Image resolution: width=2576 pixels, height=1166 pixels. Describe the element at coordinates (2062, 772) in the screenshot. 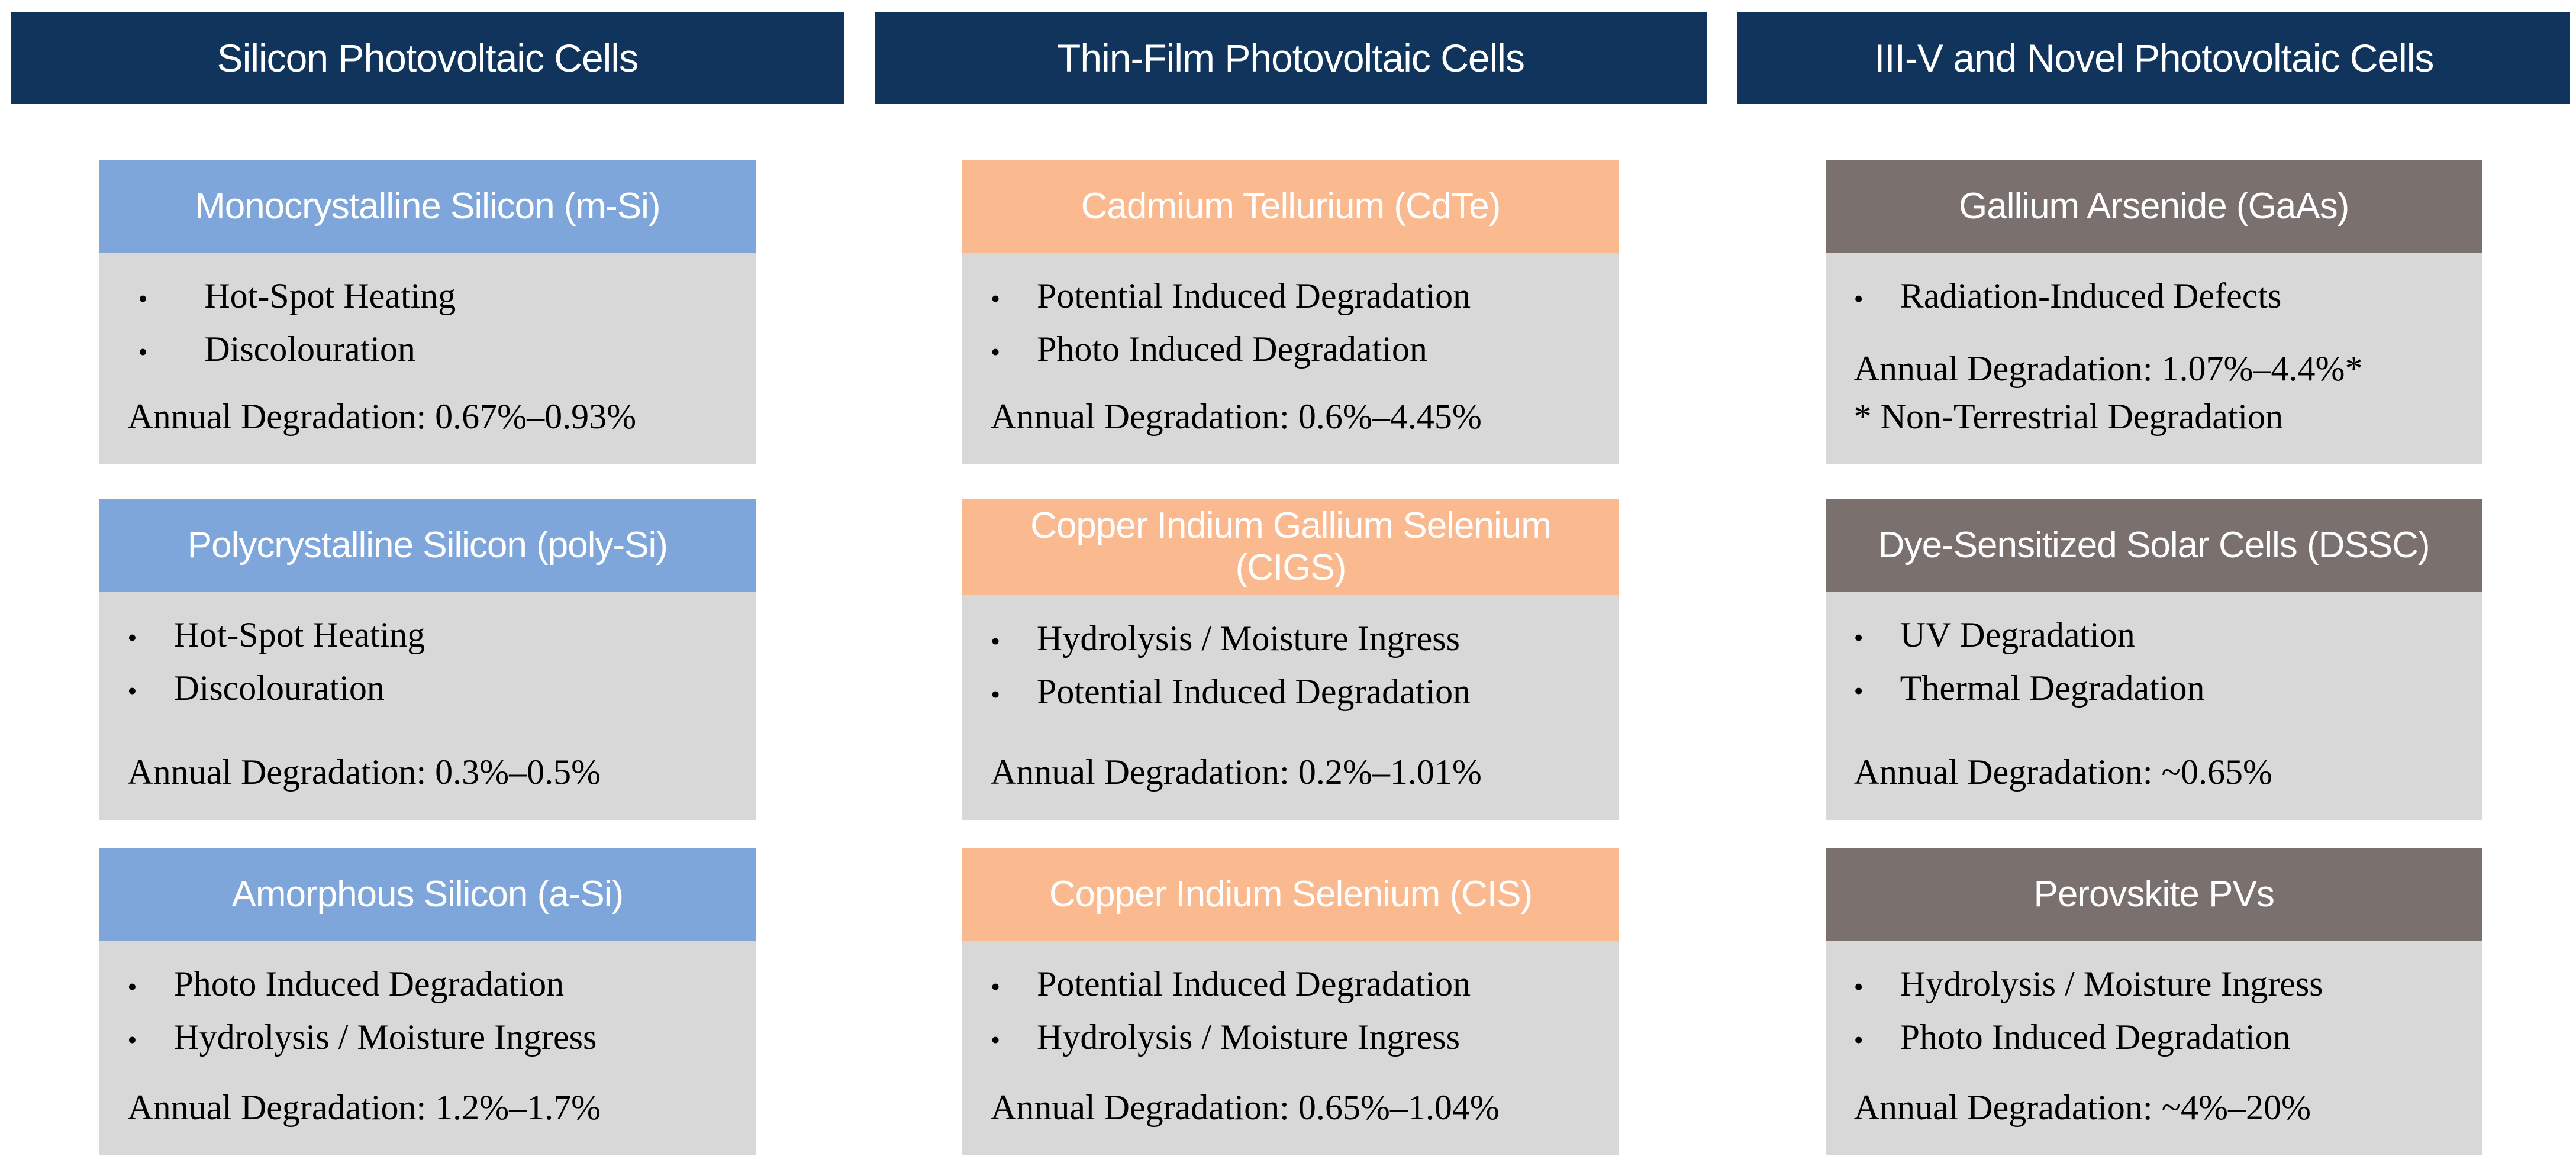

I see `annual-degradation-text: Annual Degradation: ~0.65%` at that location.